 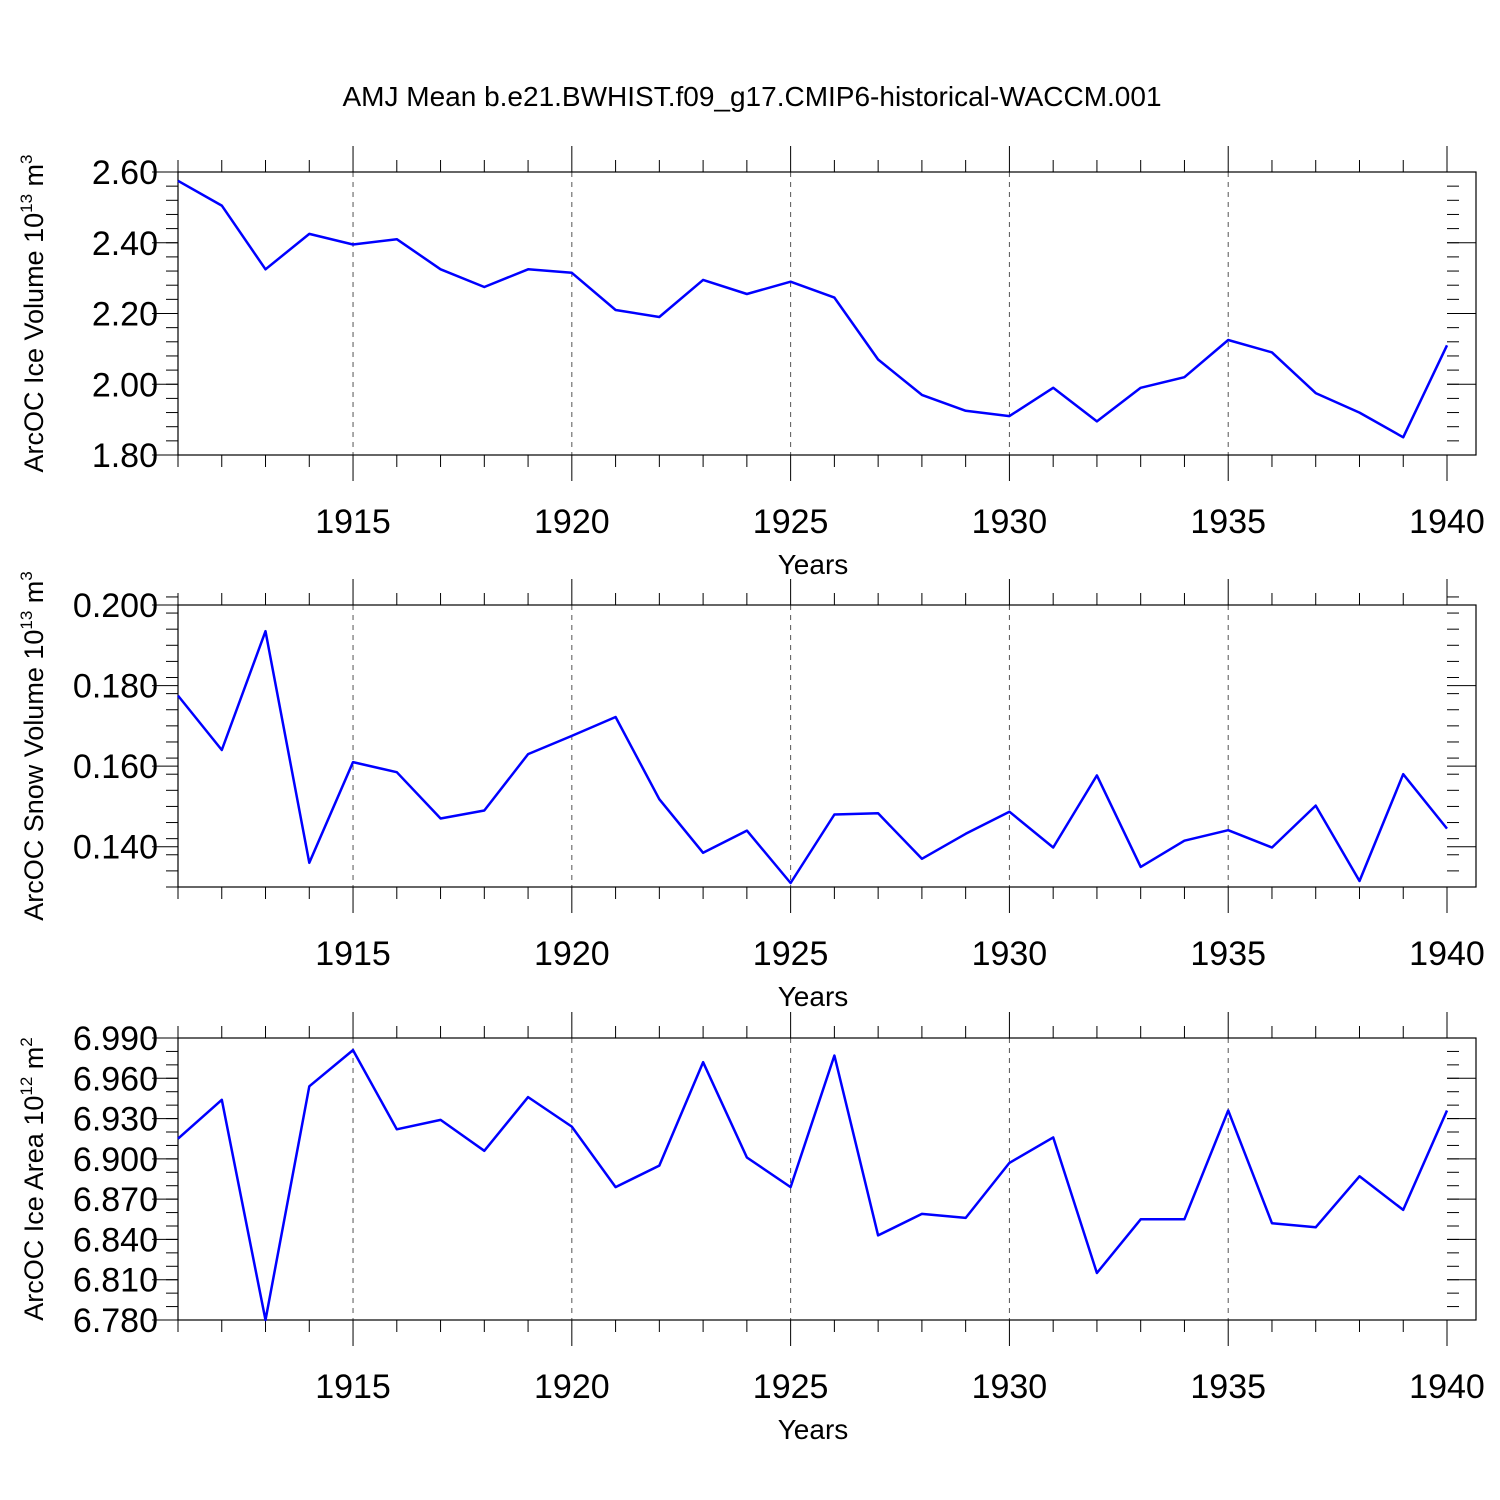 I want to click on y-axis-title: ArcOC Ice Volume 1013 m3, so click(x=33, y=313).